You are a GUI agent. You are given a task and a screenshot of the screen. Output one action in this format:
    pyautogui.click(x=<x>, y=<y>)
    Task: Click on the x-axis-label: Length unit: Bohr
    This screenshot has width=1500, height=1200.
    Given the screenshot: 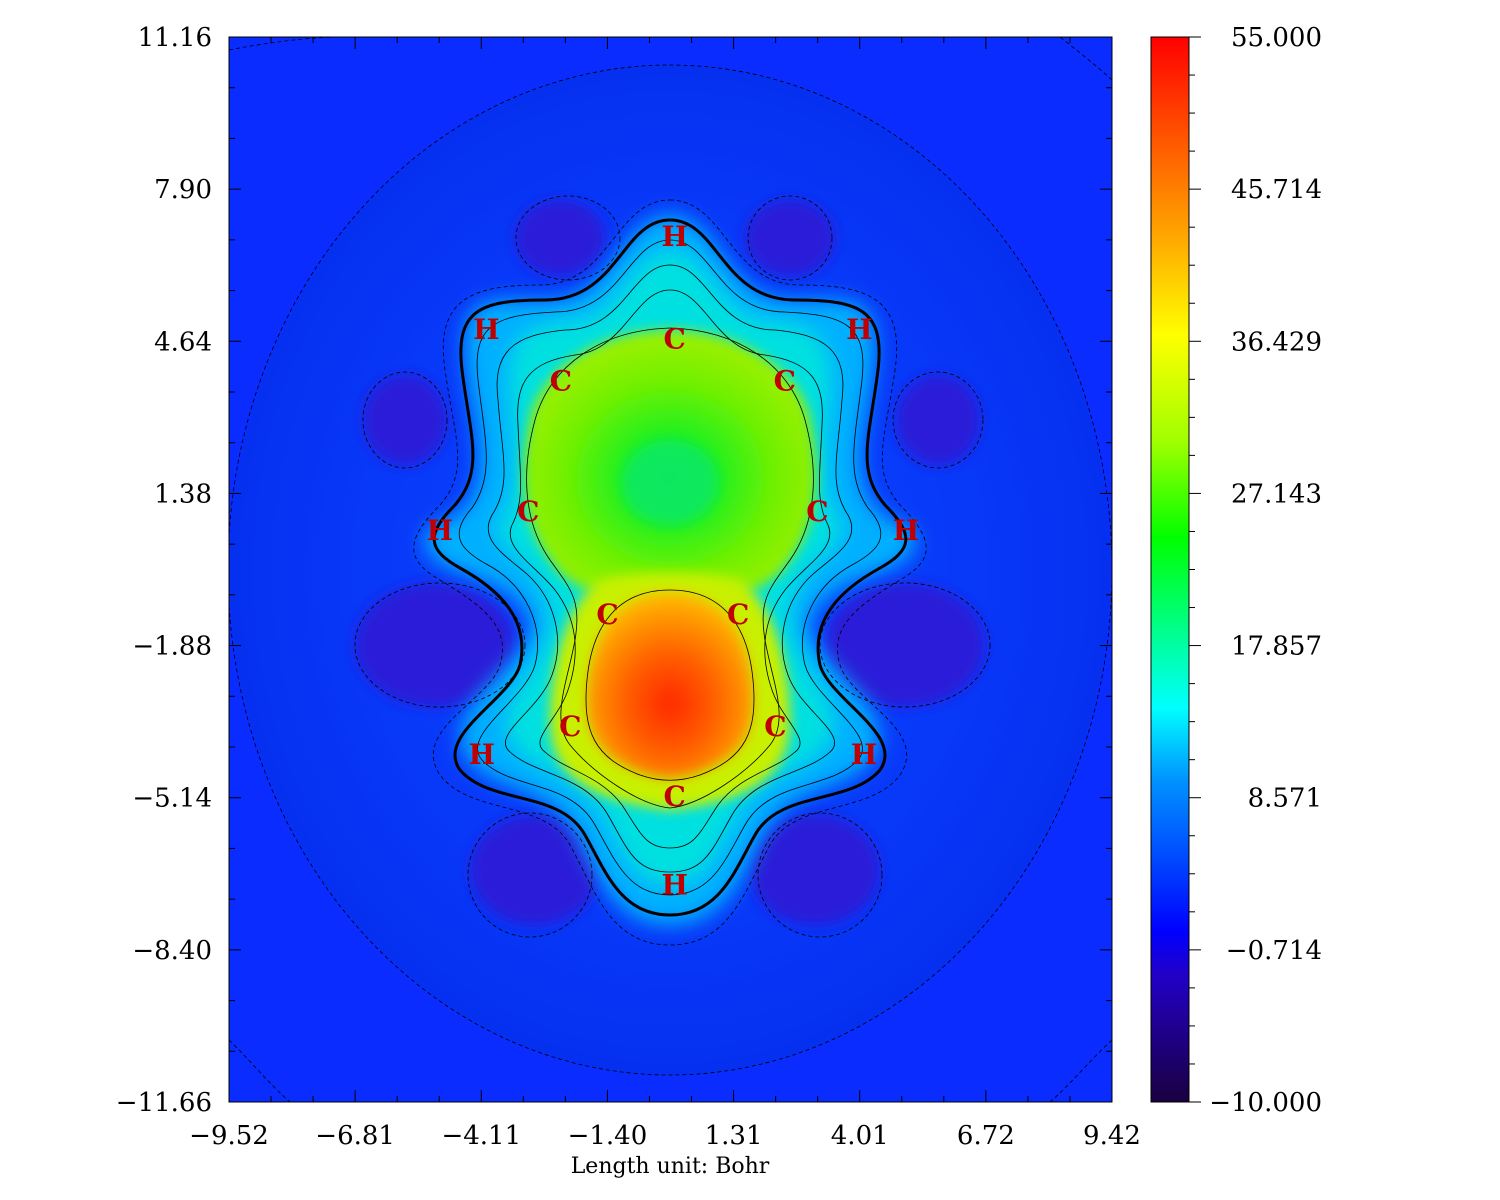 What is the action you would take?
    pyautogui.click(x=670, y=1166)
    